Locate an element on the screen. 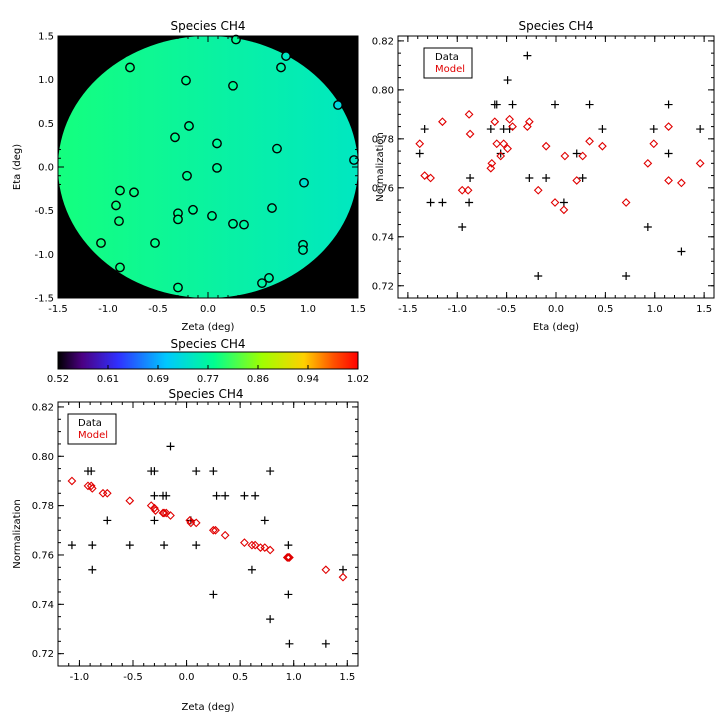 The image size is (720, 720). map-x-tick-label: -1.0 is located at coordinates (108, 309).